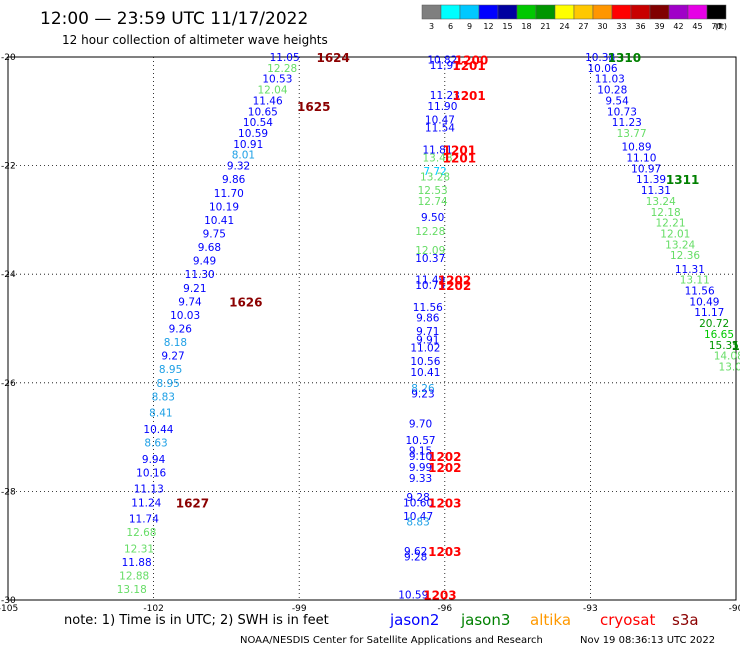 This screenshot has width=740, height=650. What do you see at coordinates (277, 80) in the screenshot?
I see `swh-value: 10.53` at bounding box center [277, 80].